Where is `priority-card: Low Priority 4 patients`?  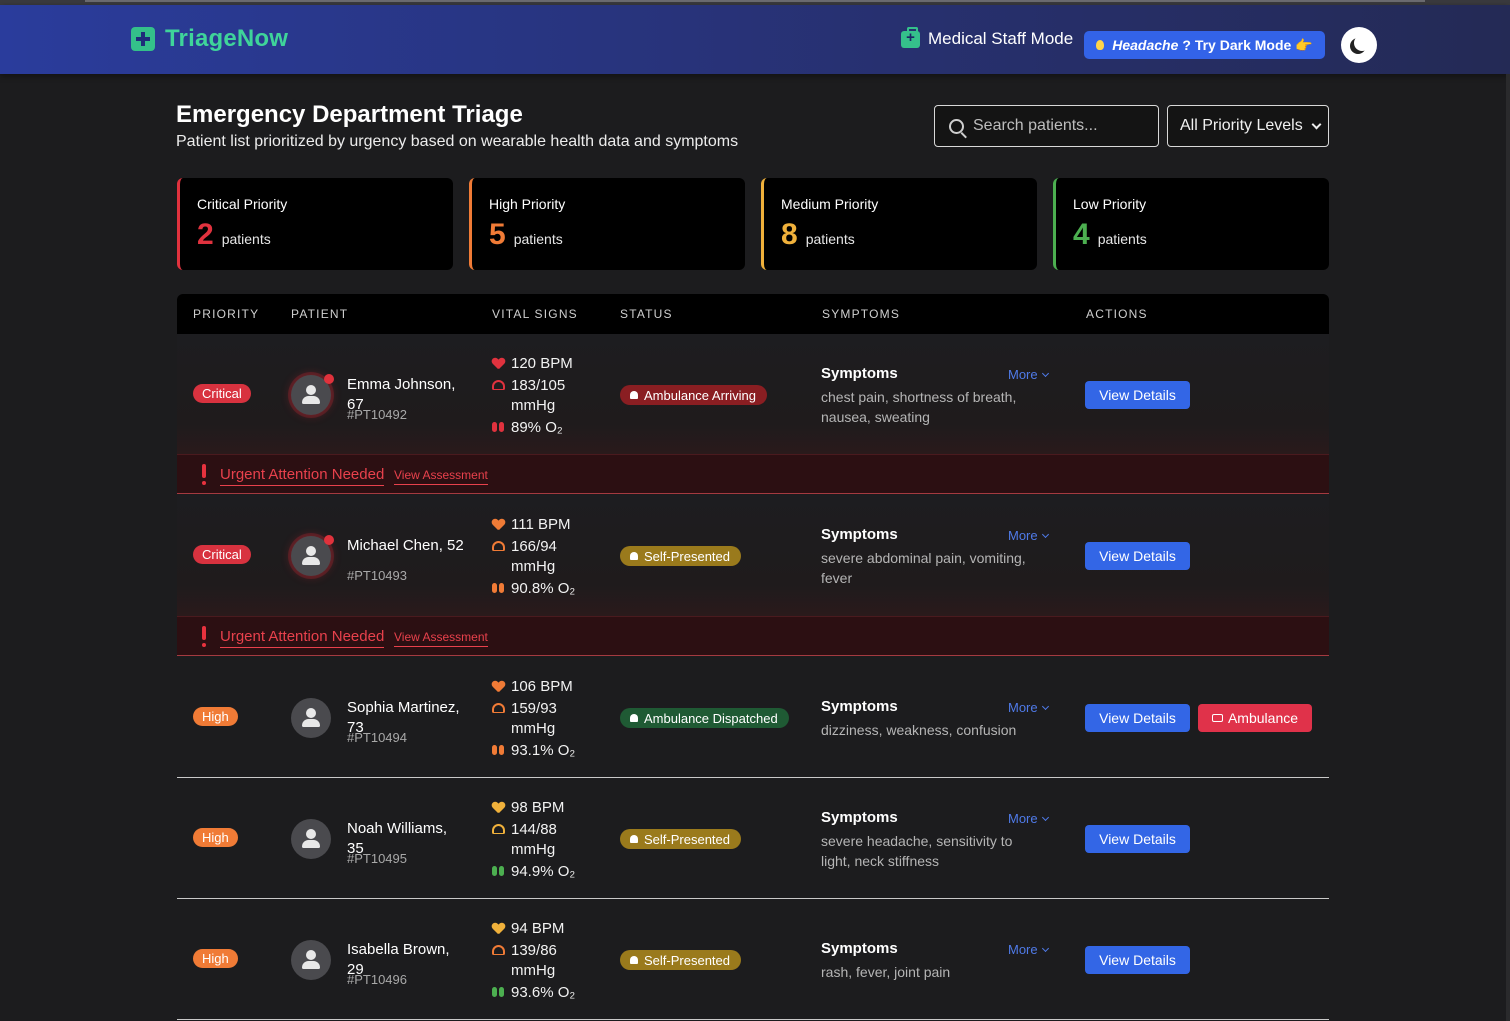 priority-card: Low Priority 4 patients is located at coordinates (1191, 224).